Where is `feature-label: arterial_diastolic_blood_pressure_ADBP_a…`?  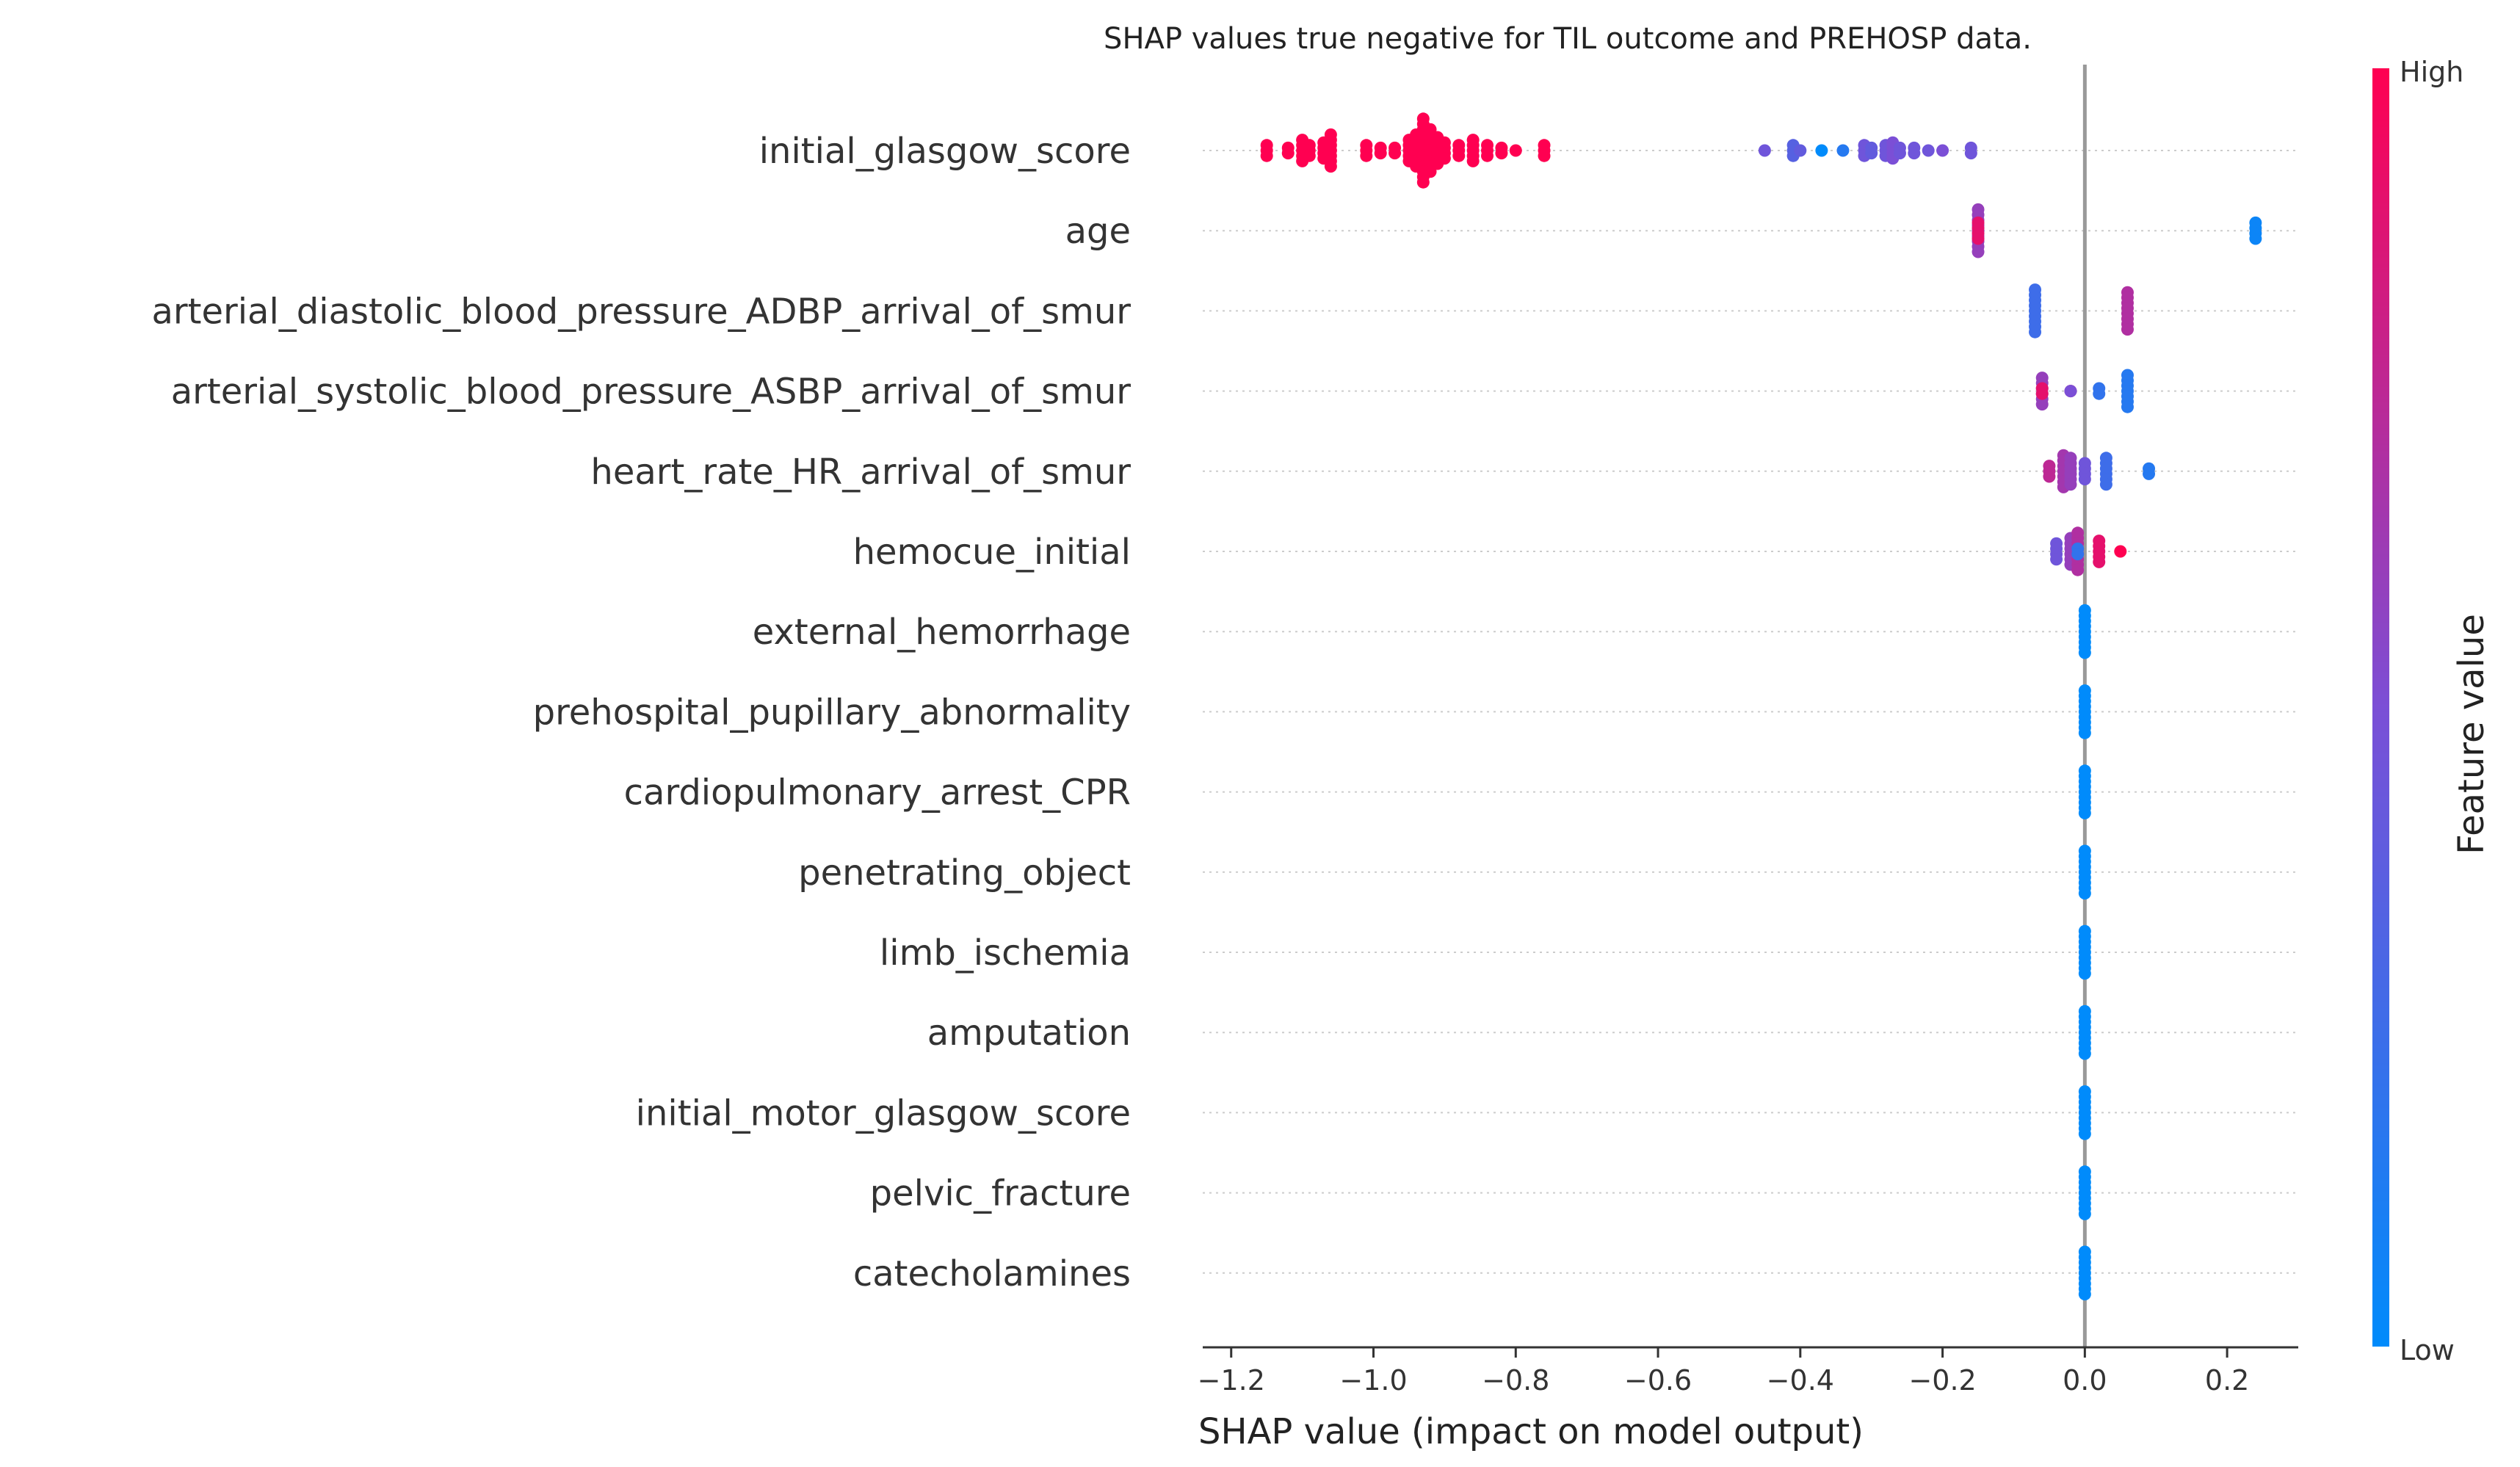 feature-label: arterial_diastolic_blood_pressure_ADBP_a… is located at coordinates (641, 311).